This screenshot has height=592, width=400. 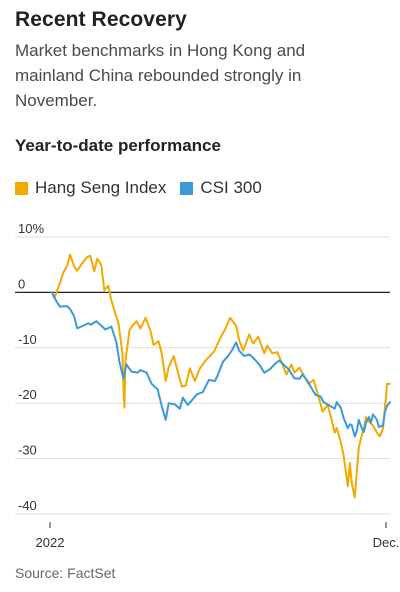 What do you see at coordinates (27, 505) in the screenshot?
I see `y-tick-label: -40` at bounding box center [27, 505].